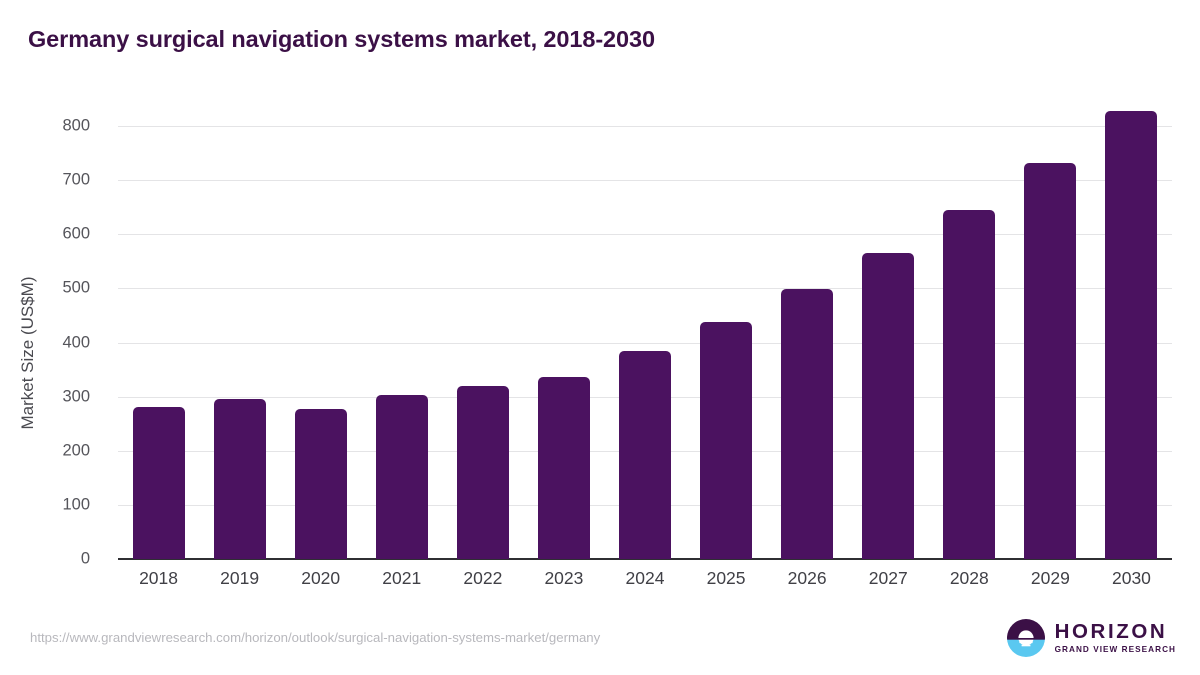 This screenshot has width=1200, height=675. I want to click on y-axis-tick-label: 400, so click(76, 342).